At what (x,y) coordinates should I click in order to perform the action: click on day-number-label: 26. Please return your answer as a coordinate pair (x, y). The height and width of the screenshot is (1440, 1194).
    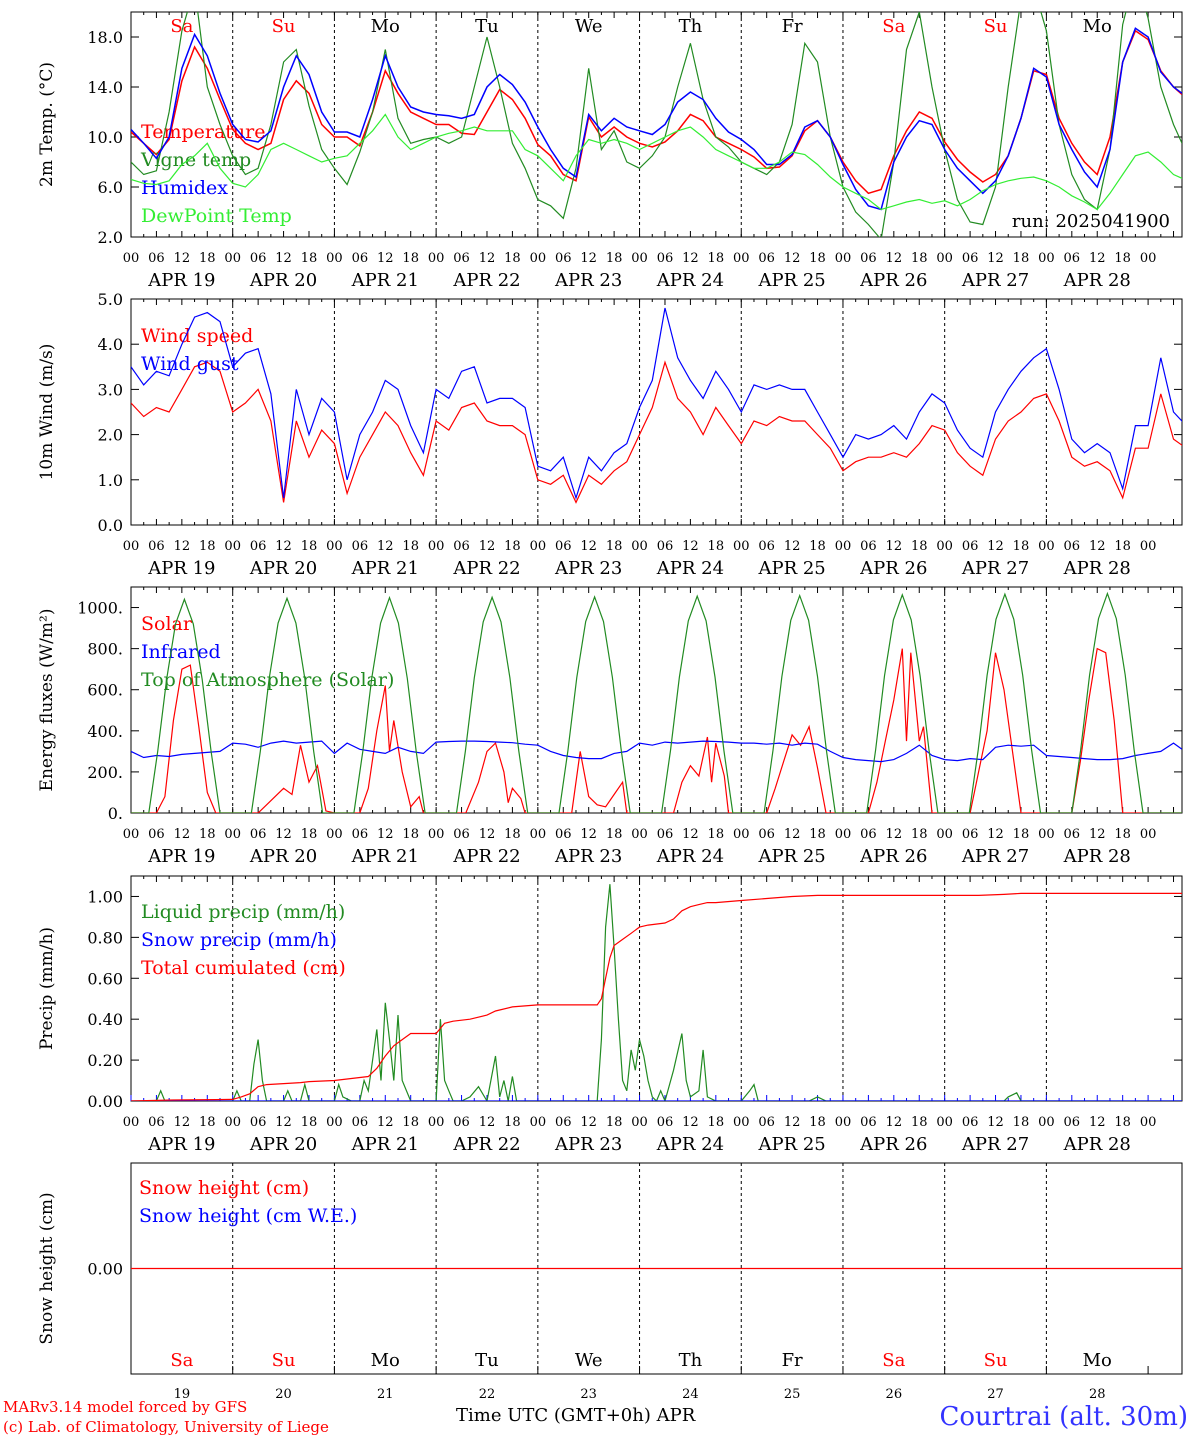
    Looking at the image, I should click on (894, 1393).